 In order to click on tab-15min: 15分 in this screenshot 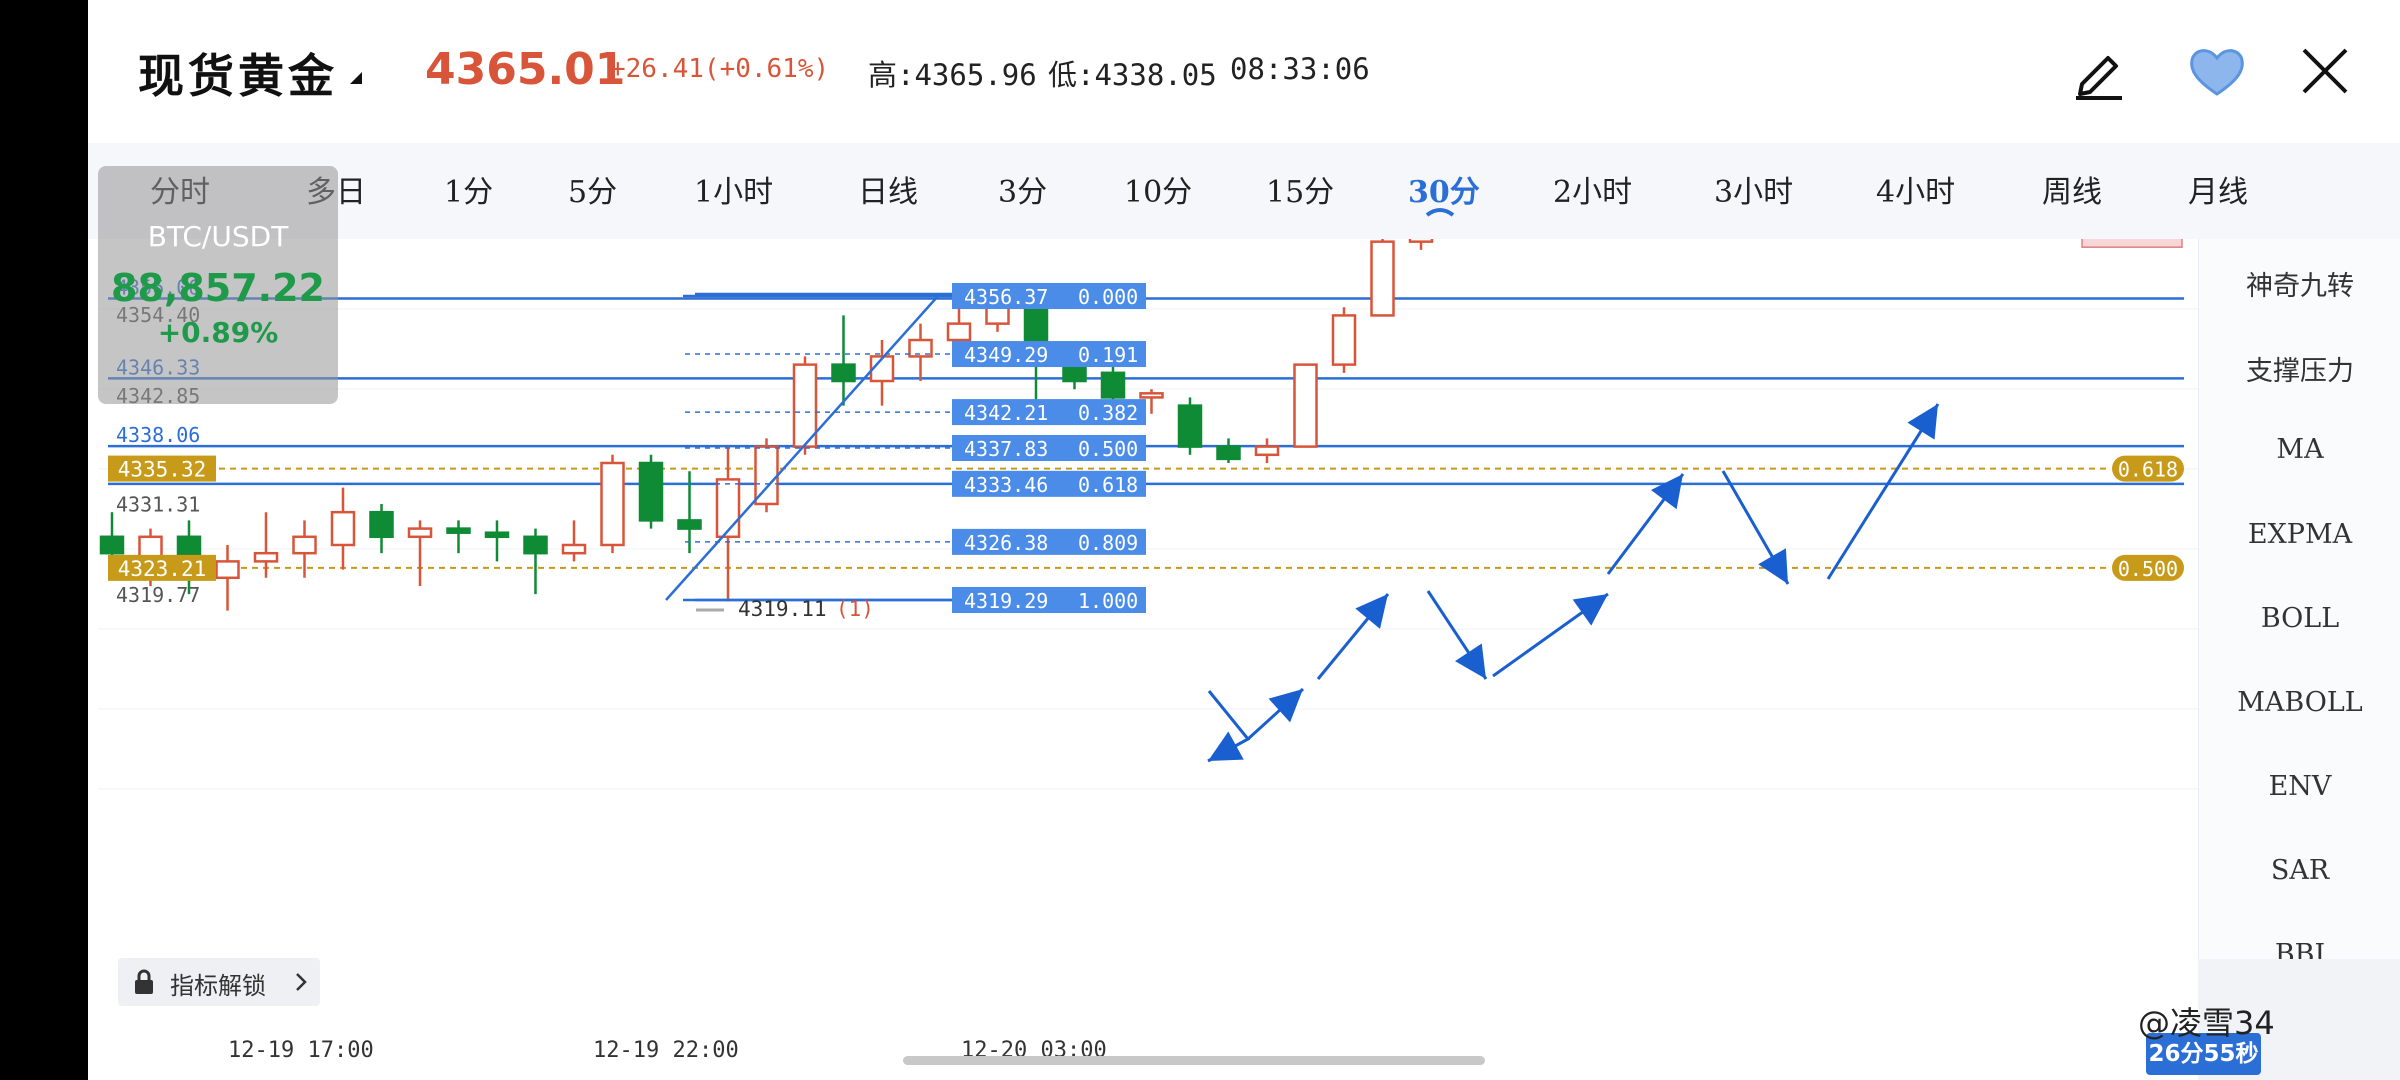, I will do `click(1300, 192)`.